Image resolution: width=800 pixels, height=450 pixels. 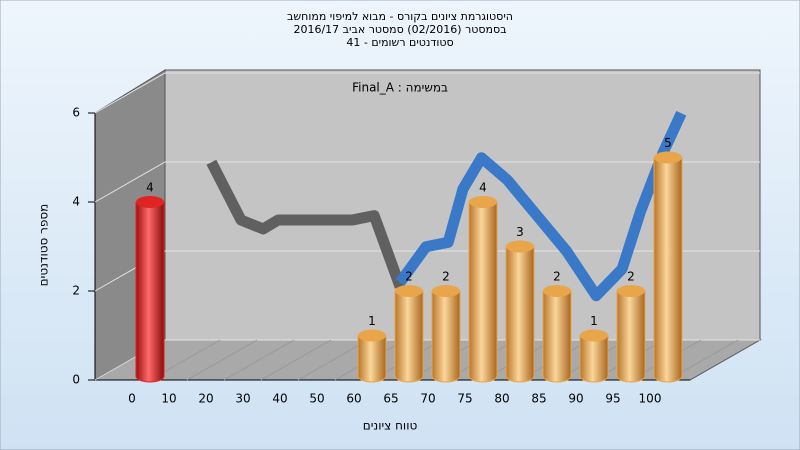 I want to click on y-tick-label: 2, so click(x=76, y=291).